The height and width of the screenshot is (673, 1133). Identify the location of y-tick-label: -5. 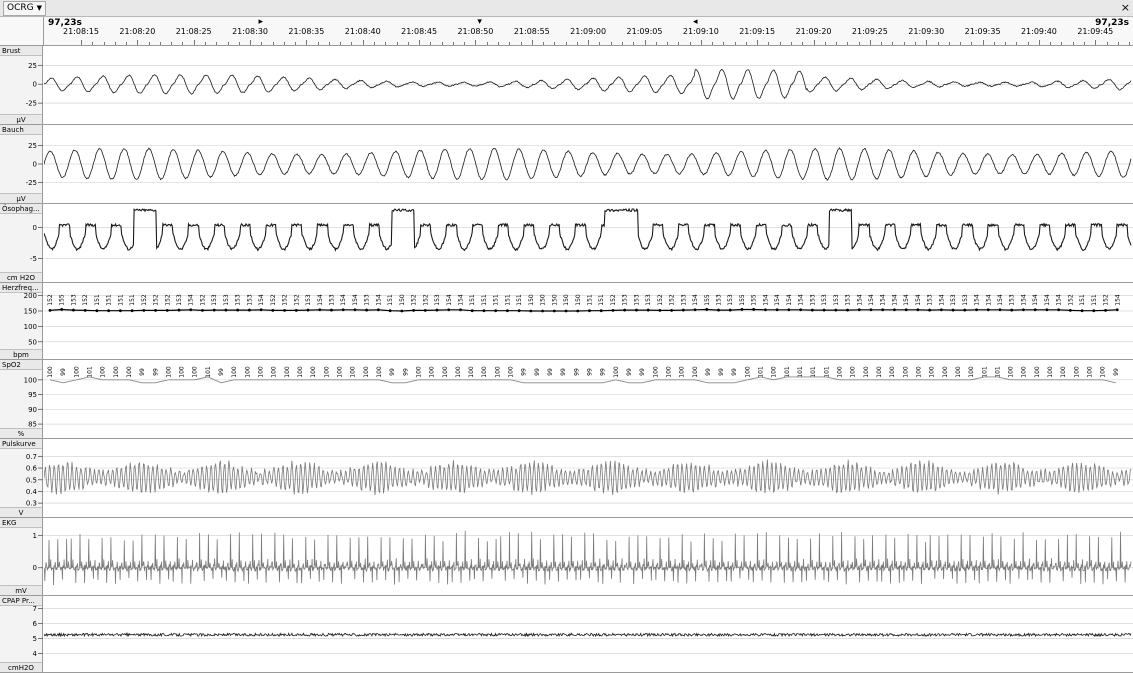
(33, 259).